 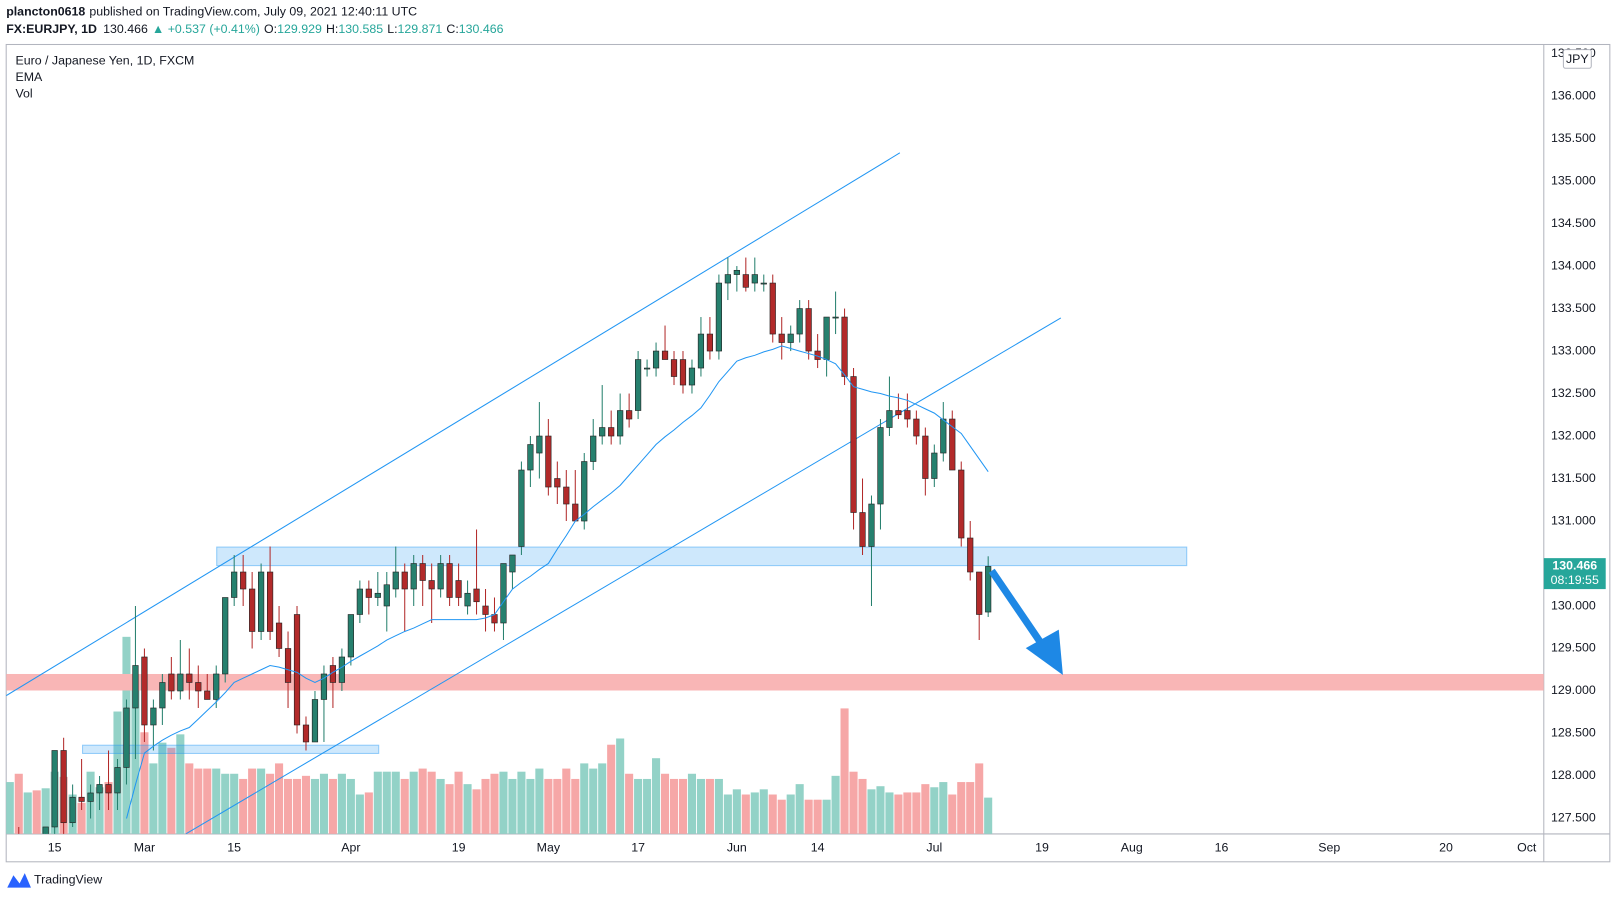 What do you see at coordinates (332, 29) in the screenshot?
I see `ohlc-label: H:` at bounding box center [332, 29].